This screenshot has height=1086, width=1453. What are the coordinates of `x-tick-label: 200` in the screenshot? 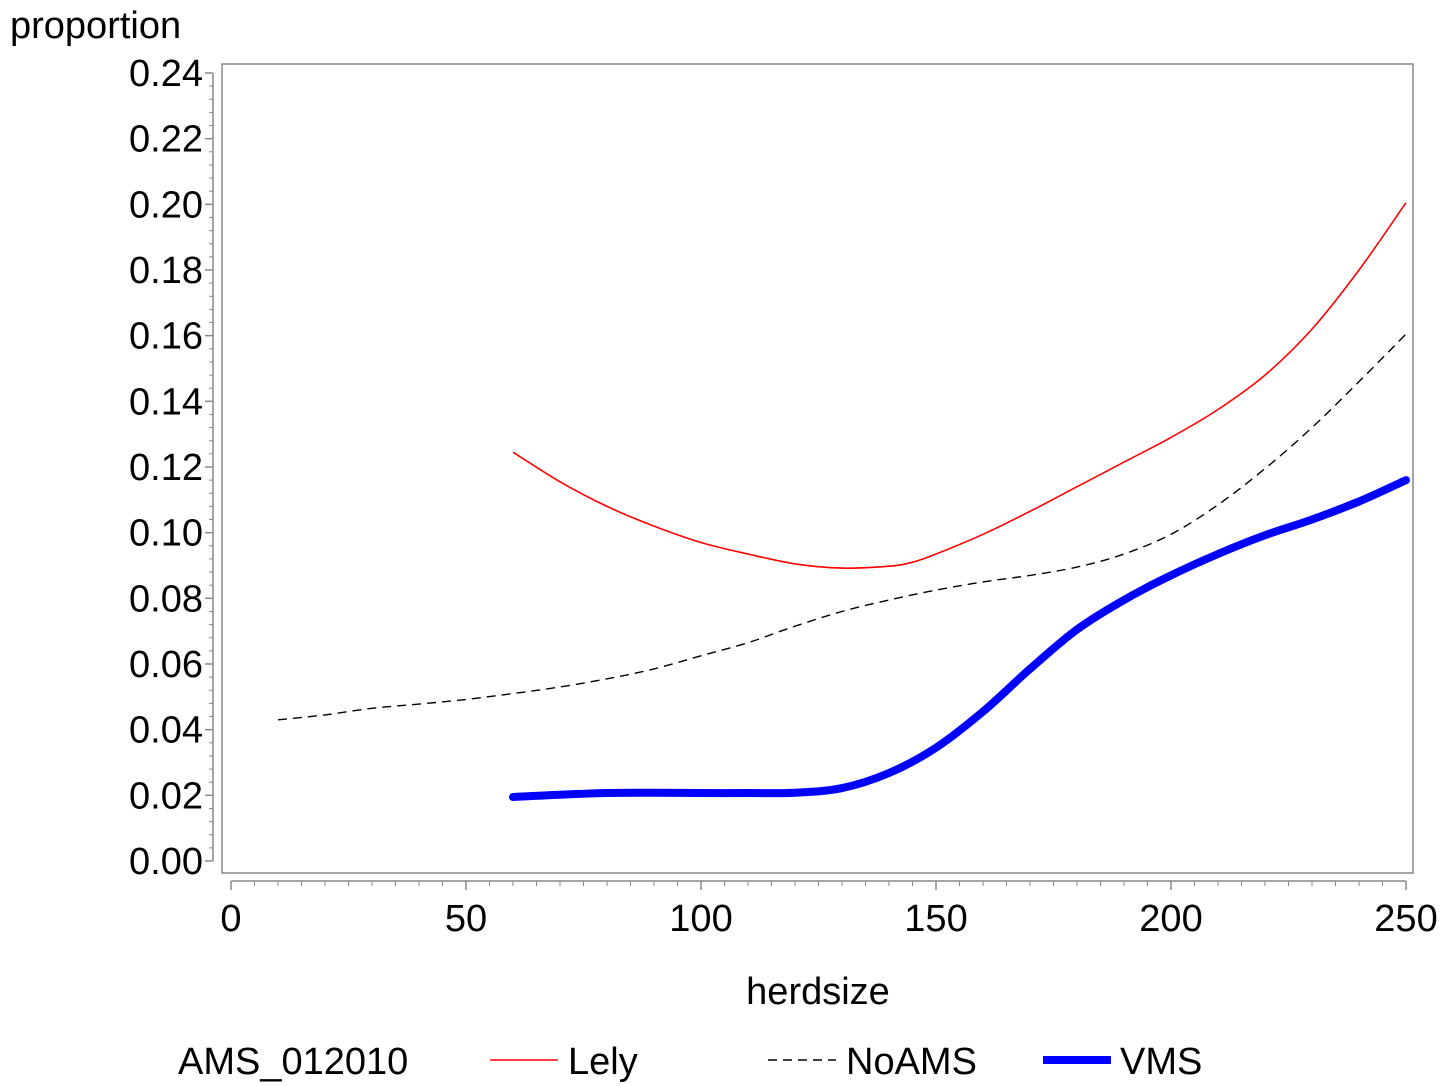 It's located at (1170, 919).